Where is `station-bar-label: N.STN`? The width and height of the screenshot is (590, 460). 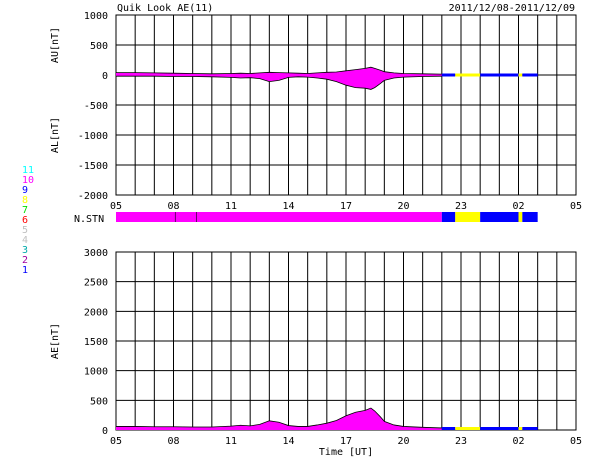 station-bar-label: N.STN is located at coordinates (89, 219).